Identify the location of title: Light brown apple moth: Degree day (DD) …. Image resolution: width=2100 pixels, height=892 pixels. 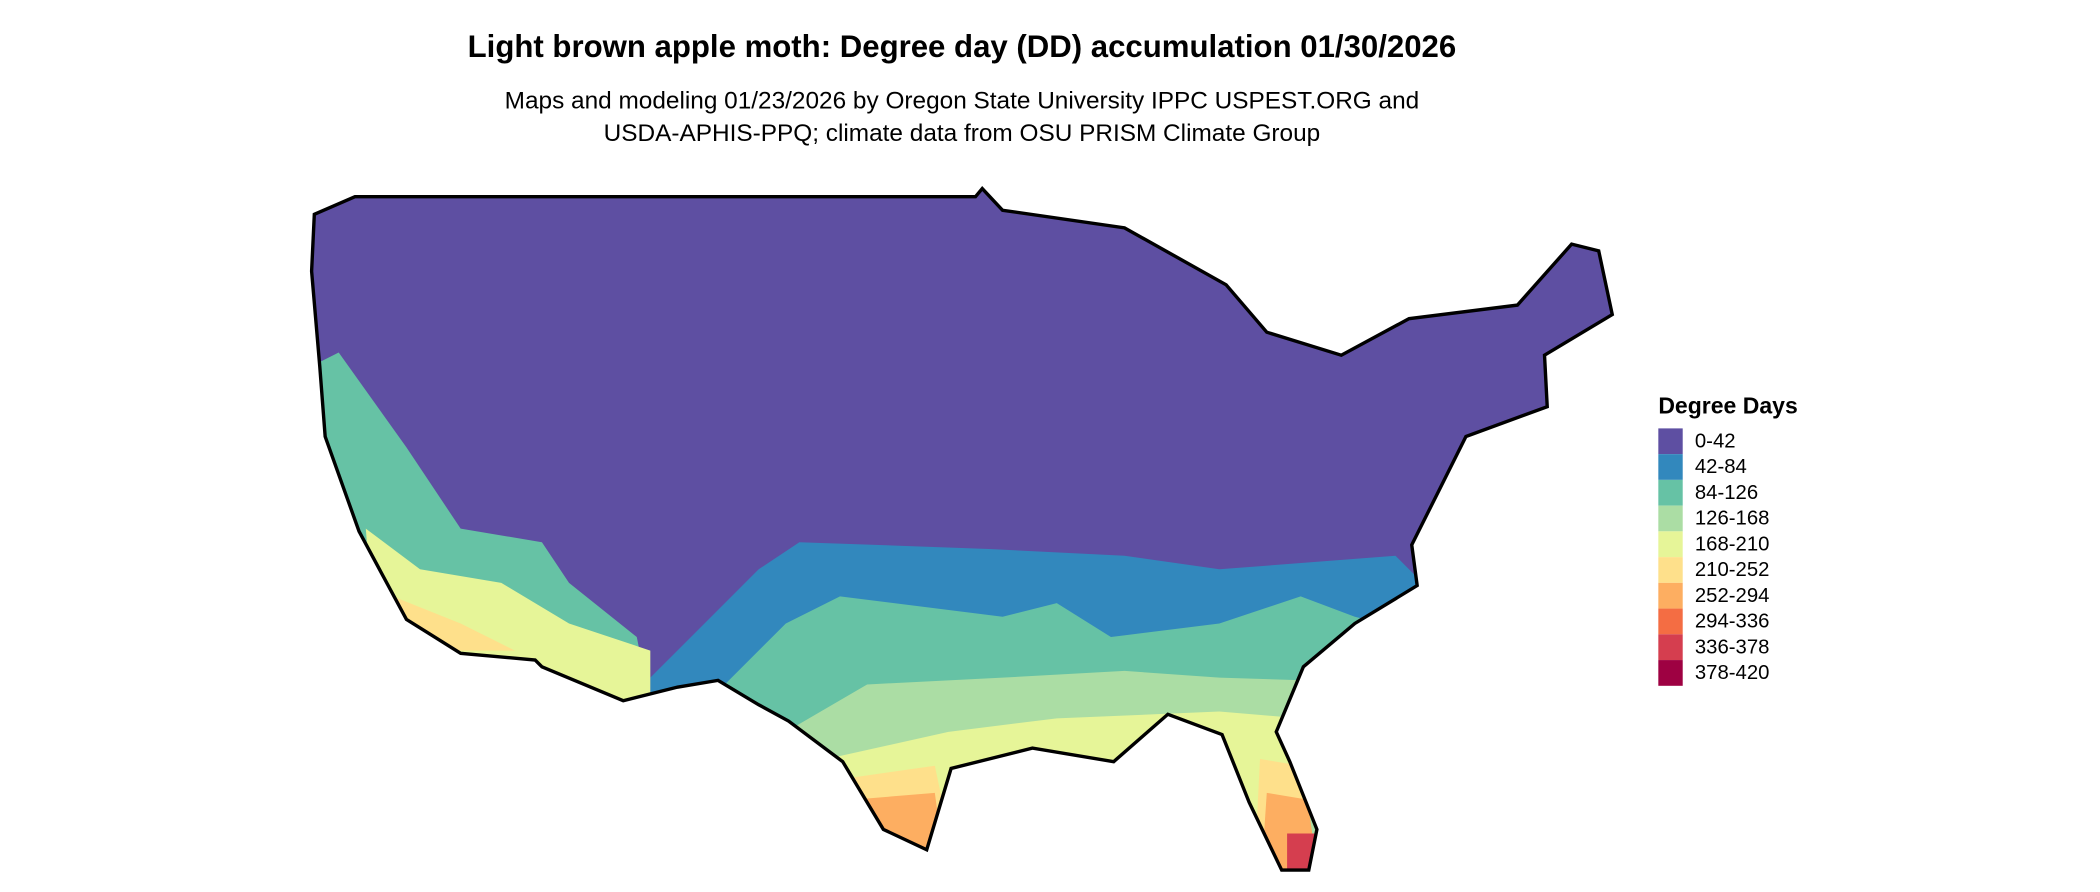
(962, 46).